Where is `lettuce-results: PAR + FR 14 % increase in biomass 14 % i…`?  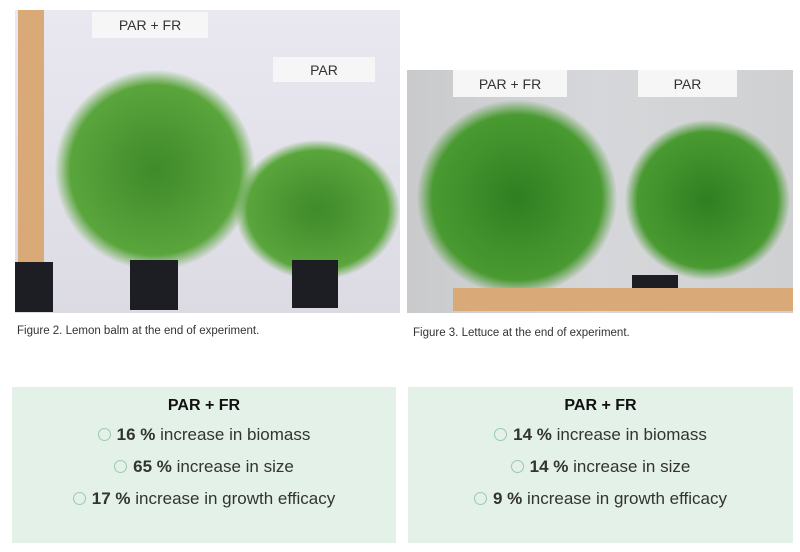 lettuce-results: PAR + FR 14 % increase in biomass 14 % i… is located at coordinates (600, 465).